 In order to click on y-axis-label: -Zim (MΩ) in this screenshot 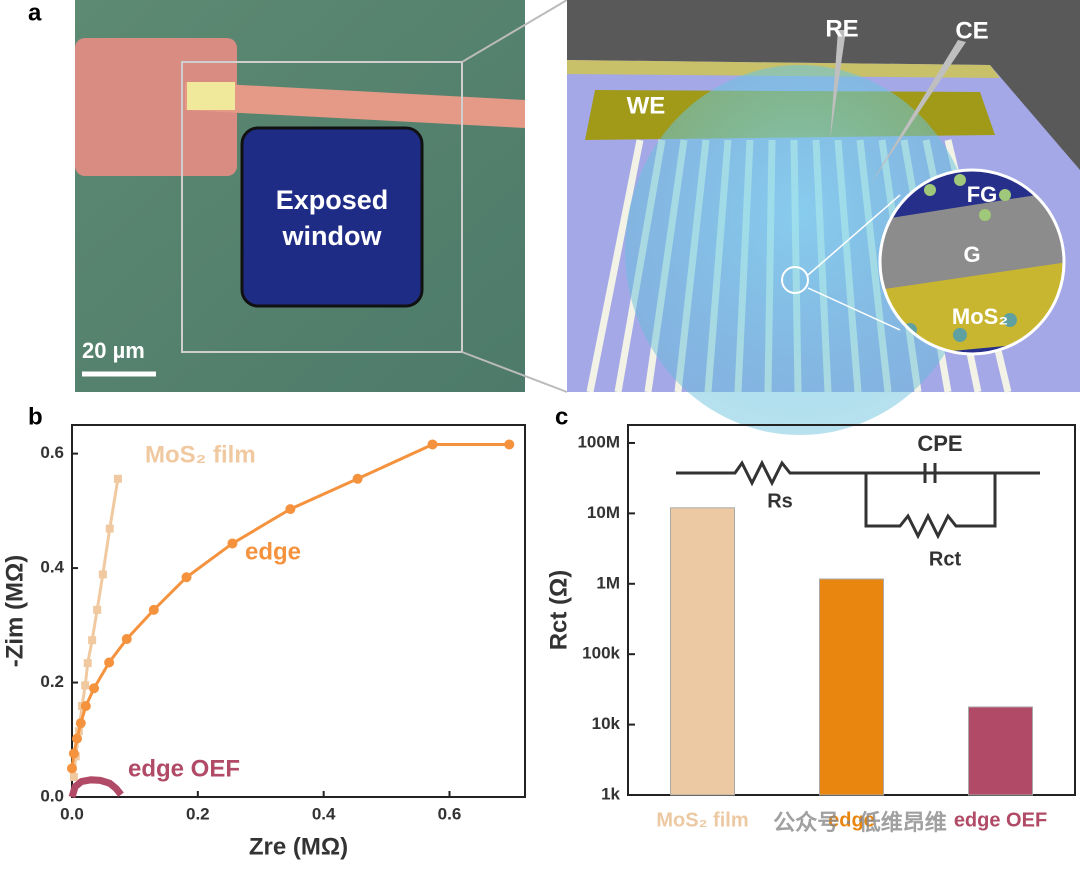, I will do `click(14, 611)`.